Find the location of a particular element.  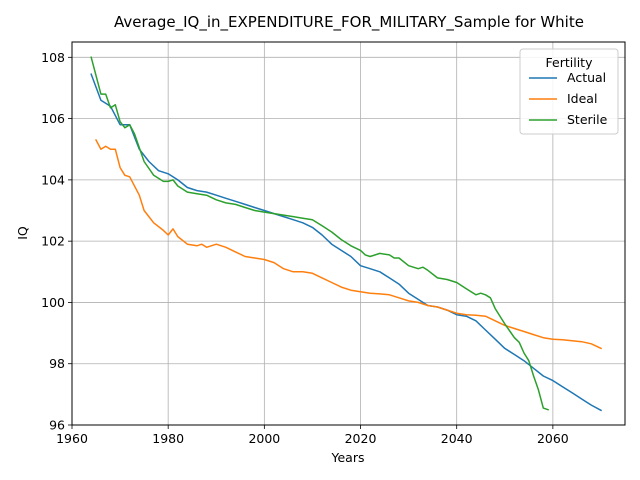

x-tick-label: 1980 is located at coordinates (168, 438).